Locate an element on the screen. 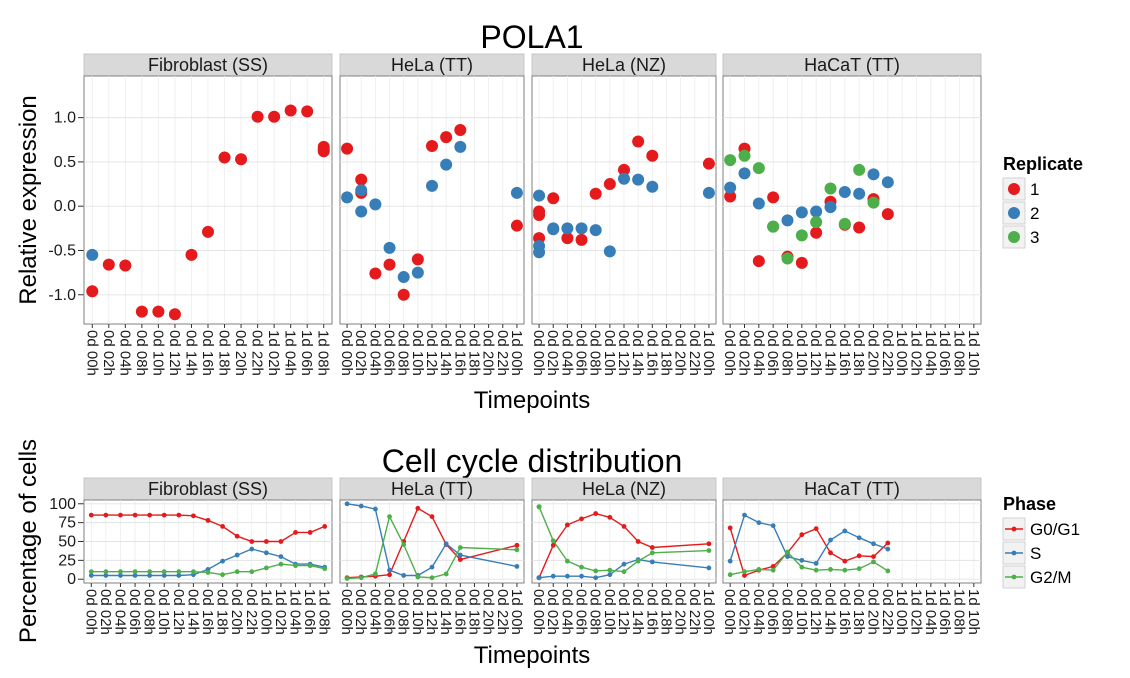 Image resolution: width=1130 pixels, height=678 pixels. x-tick-label: 0d 14h is located at coordinates (445, 612).